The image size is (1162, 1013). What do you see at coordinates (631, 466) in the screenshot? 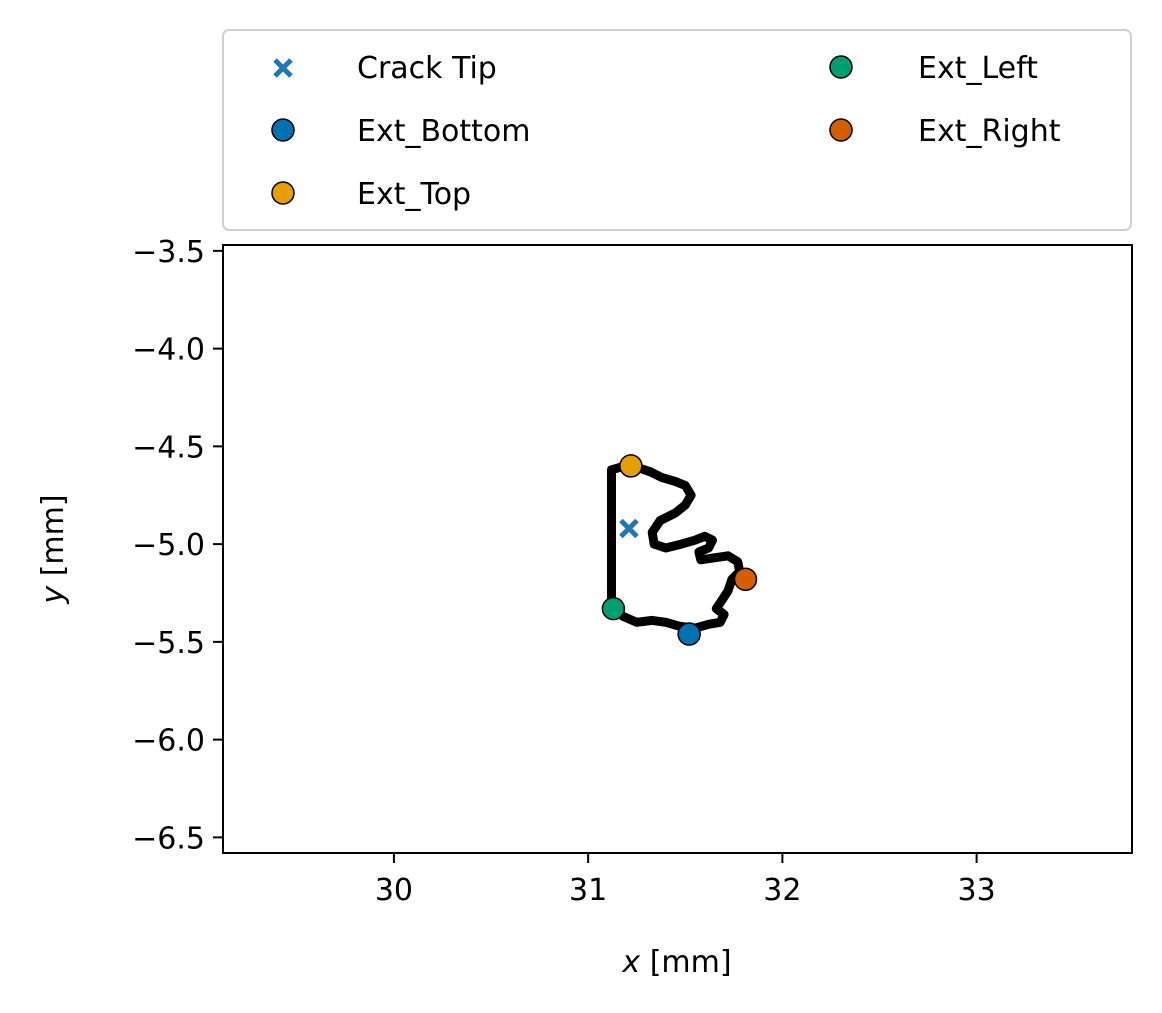
I see `point-ext-top` at bounding box center [631, 466].